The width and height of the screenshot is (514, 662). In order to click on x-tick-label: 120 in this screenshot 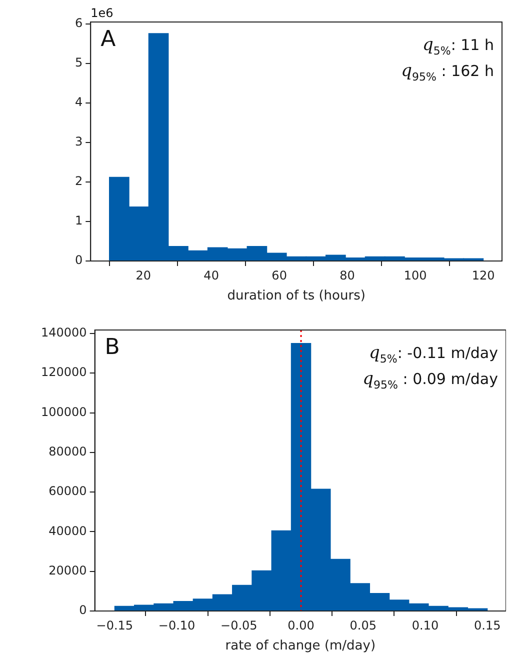, I will do `click(483, 275)`.